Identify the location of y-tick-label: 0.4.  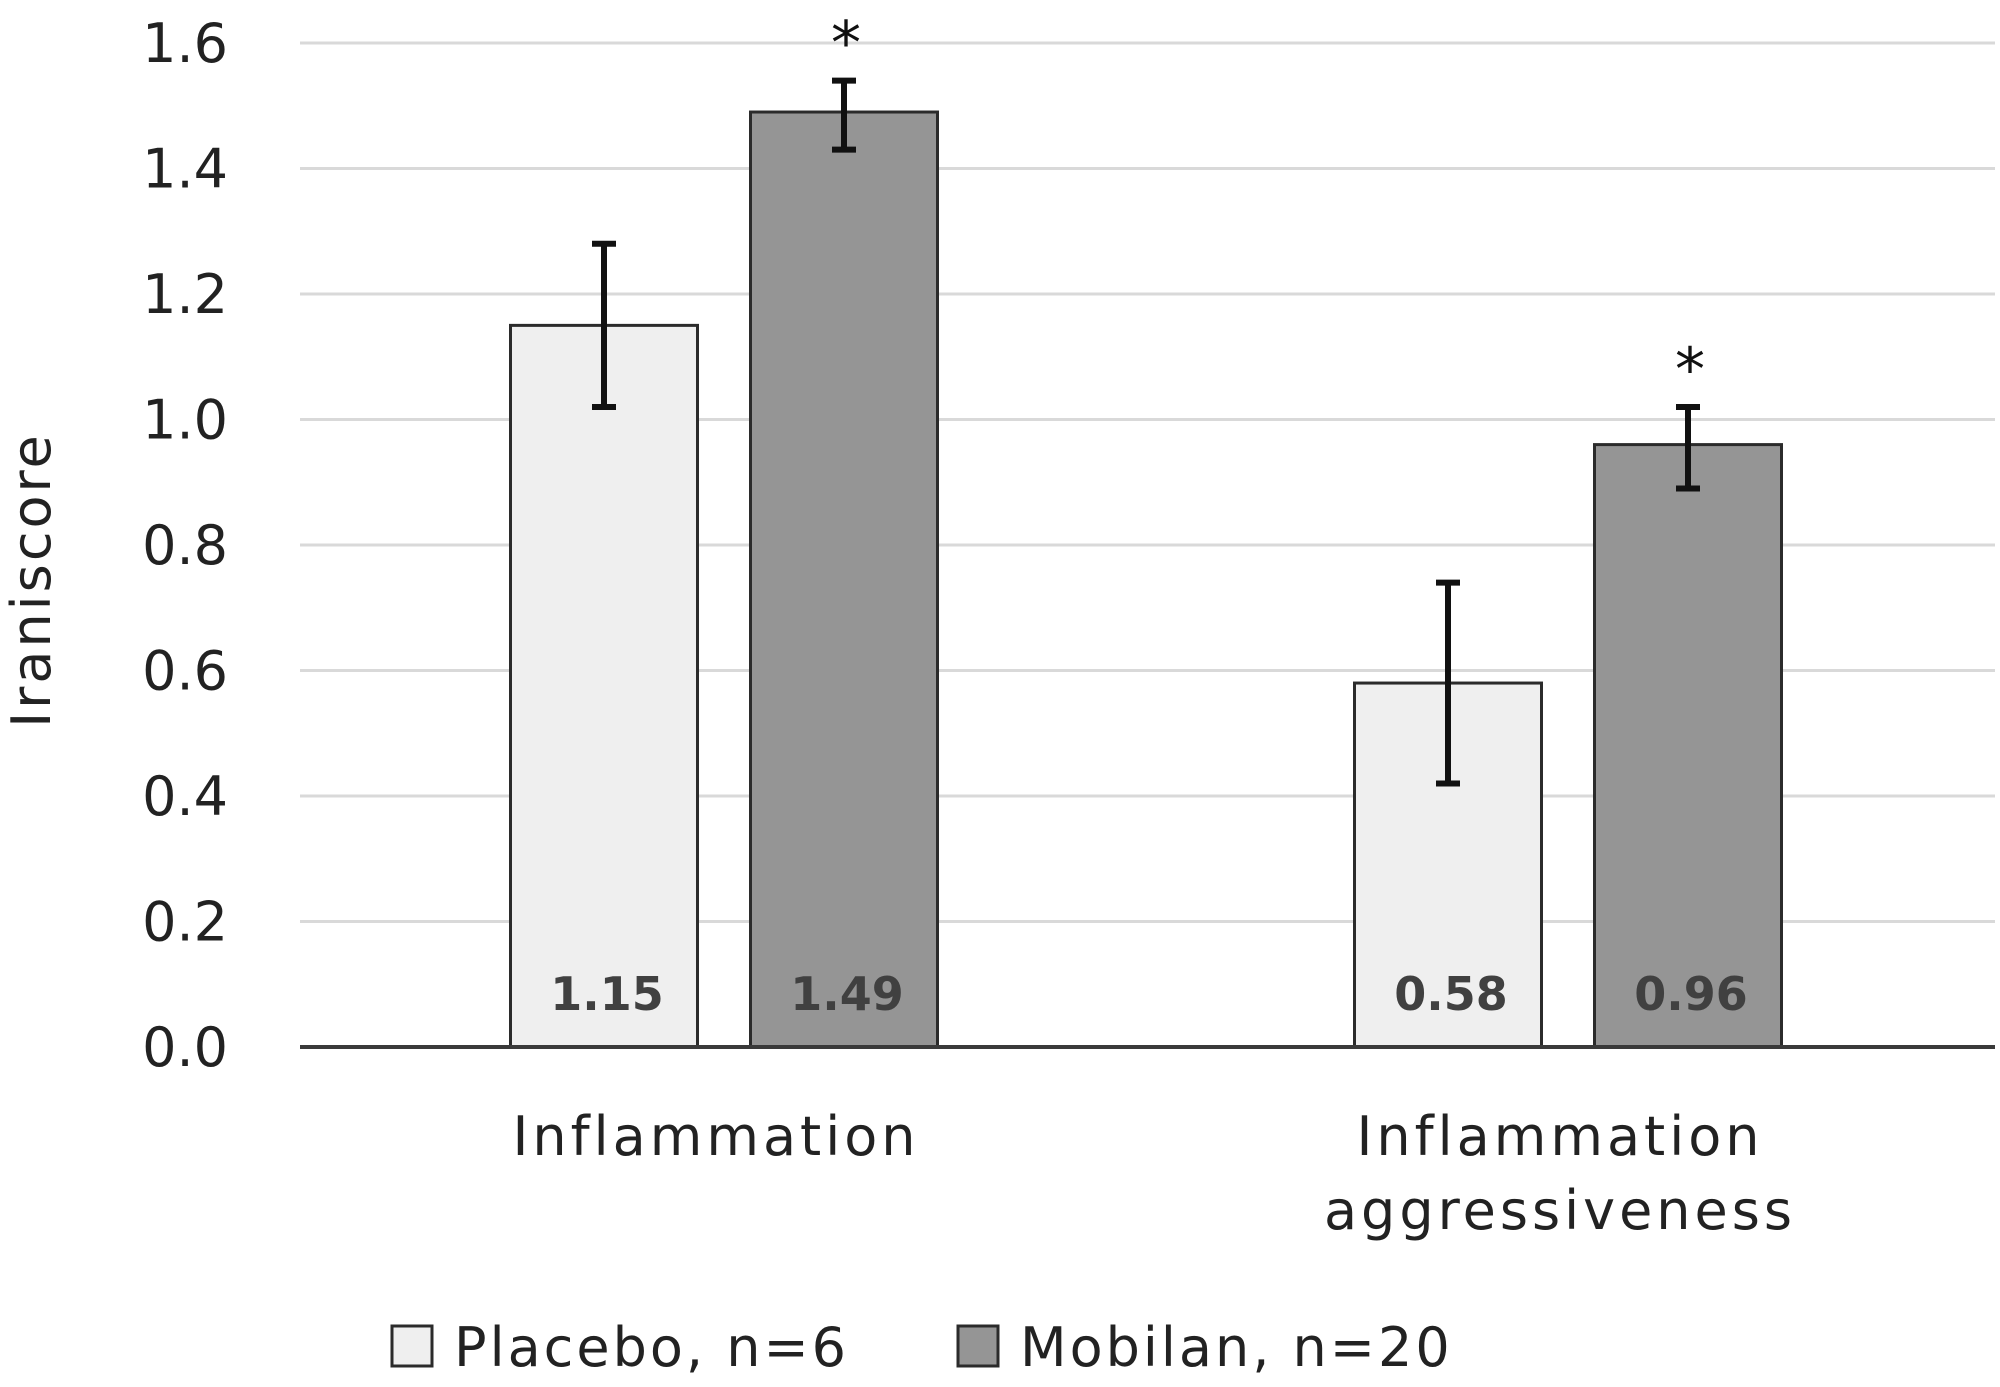
(185, 796).